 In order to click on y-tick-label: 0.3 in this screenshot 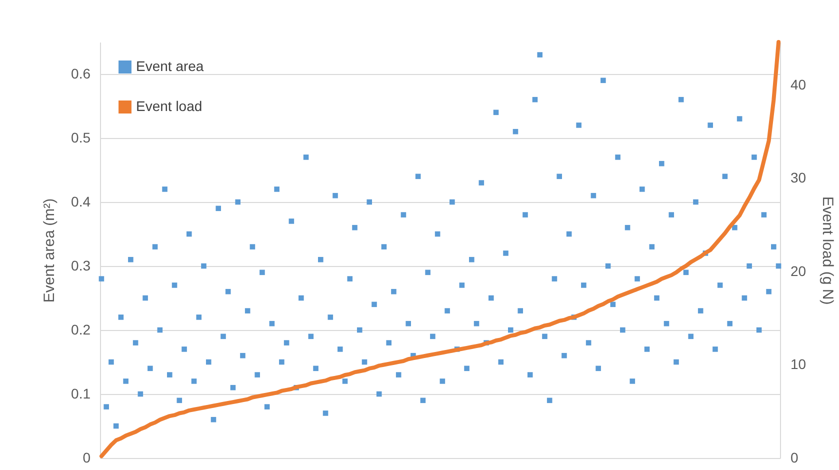, I will do `click(81, 266)`.